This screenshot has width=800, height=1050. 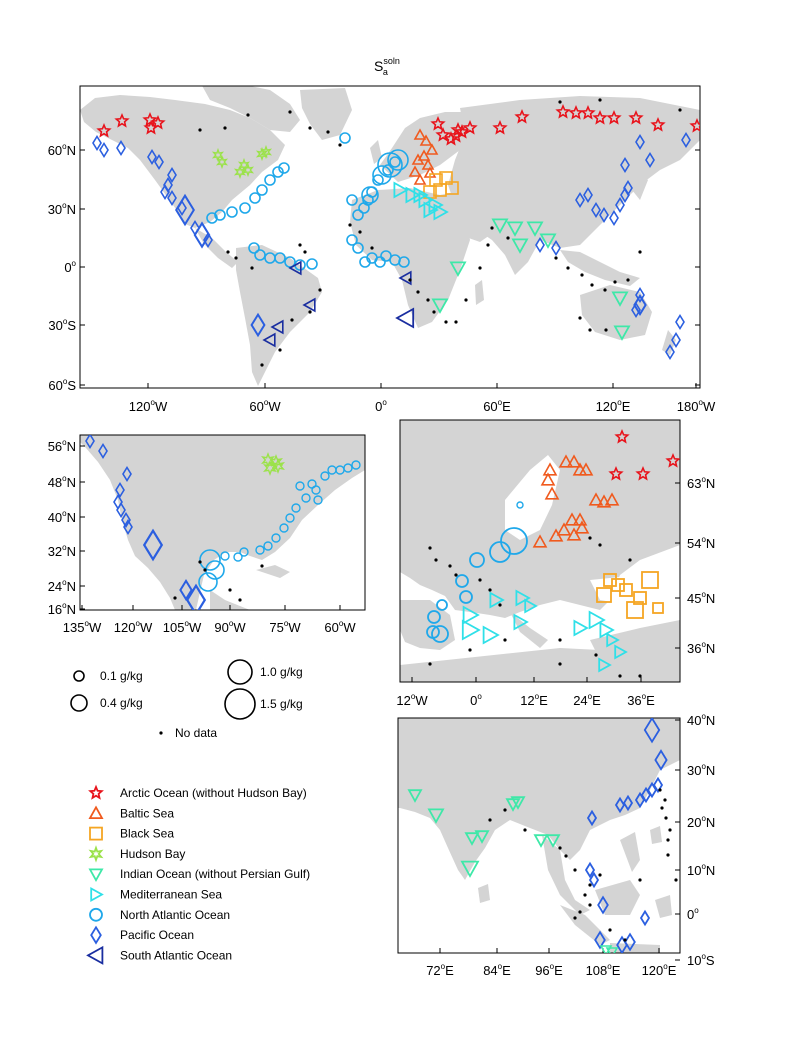 I want to click on as-land-sri-lanka, so click(x=484, y=893).